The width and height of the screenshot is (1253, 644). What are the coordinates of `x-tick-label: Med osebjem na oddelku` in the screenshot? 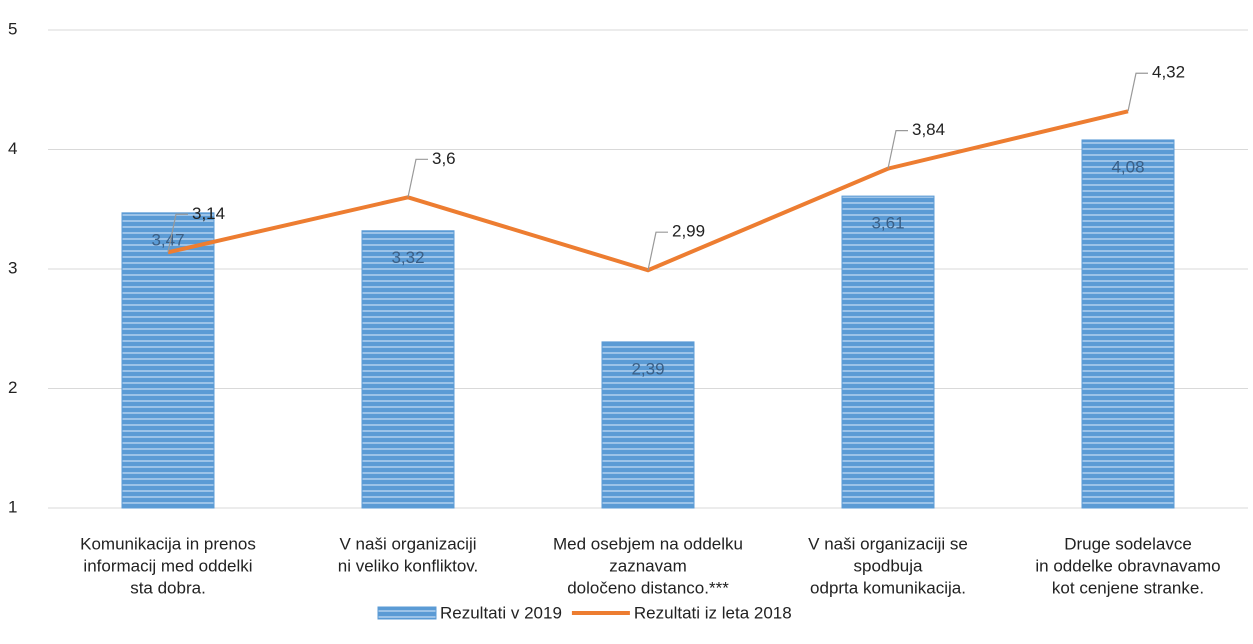 It's located at (648, 543).